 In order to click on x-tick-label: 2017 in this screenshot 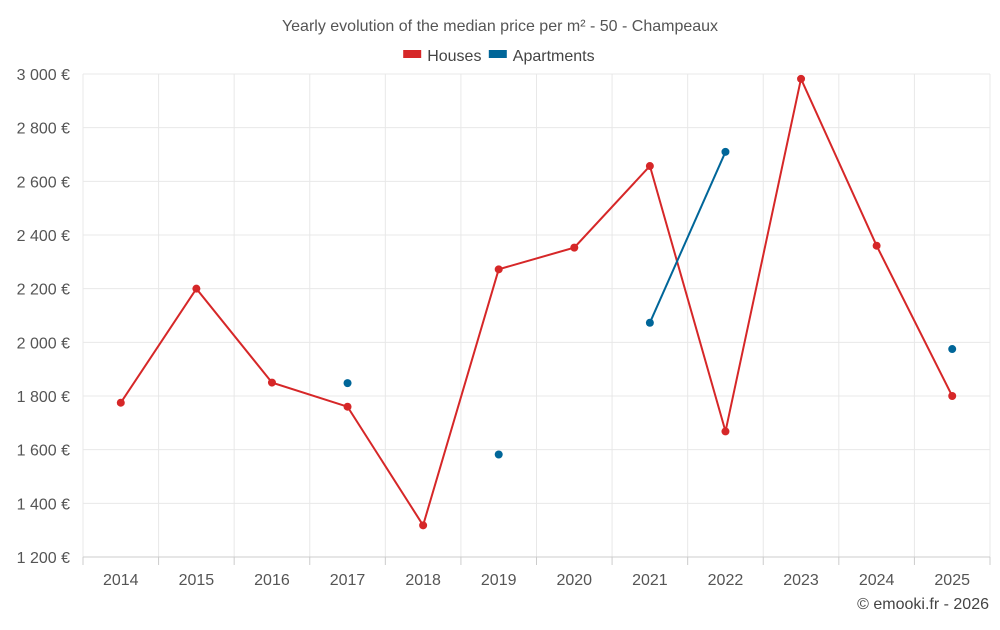, I will do `click(348, 580)`.